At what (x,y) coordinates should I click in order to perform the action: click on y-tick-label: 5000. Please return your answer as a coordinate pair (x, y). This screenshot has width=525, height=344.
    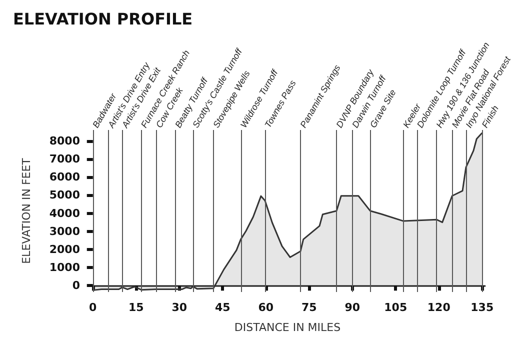
    Looking at the image, I should click on (64, 195).